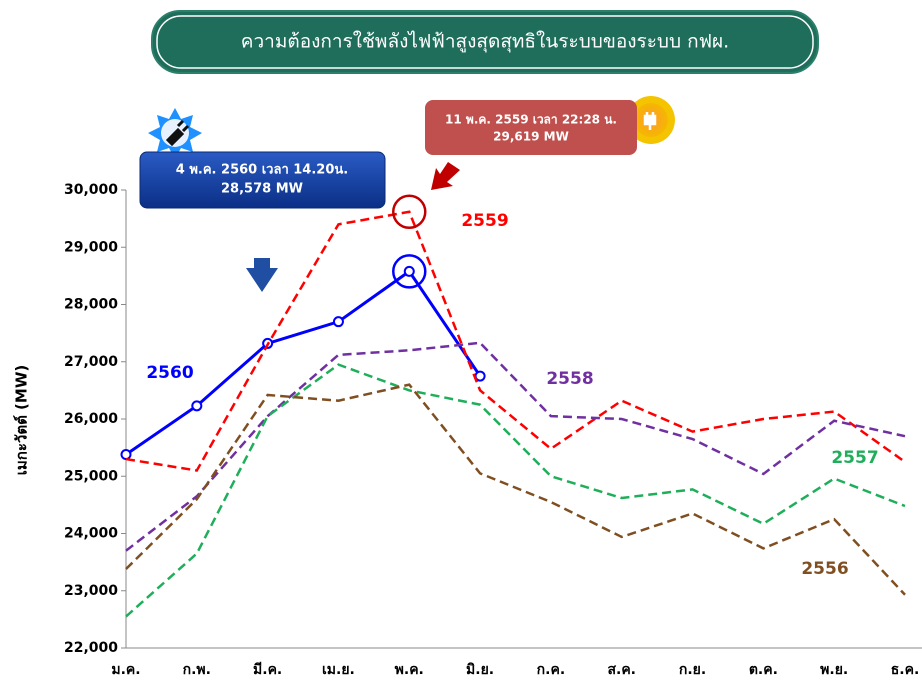  What do you see at coordinates (125, 670) in the screenshot?
I see `x-tick-label: ม.ค.` at bounding box center [125, 670].